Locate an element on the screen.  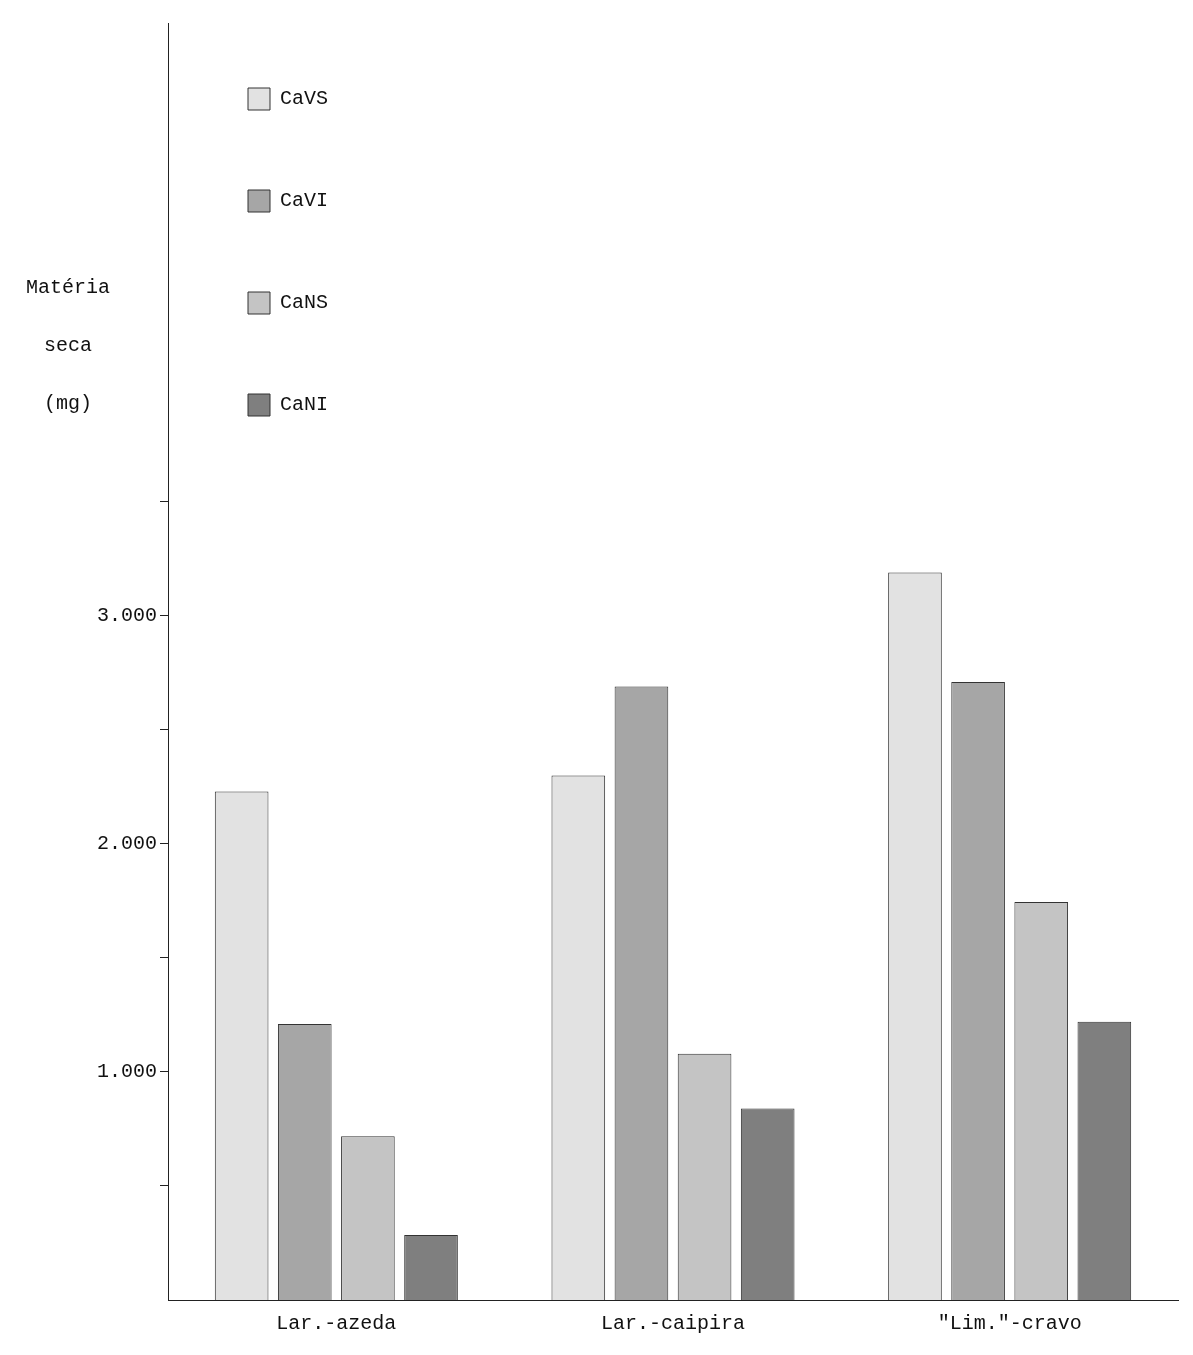
y-tick-label: 3.000 is located at coordinates (126, 616).